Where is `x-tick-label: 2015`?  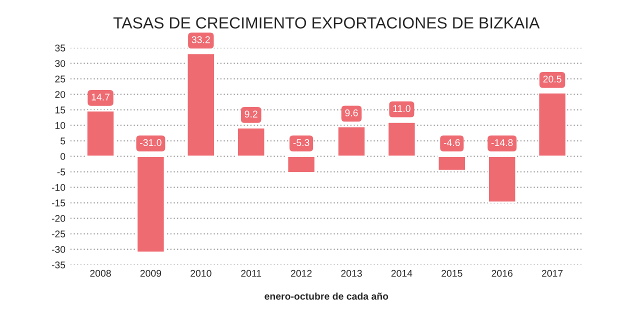 x-tick-label: 2015 is located at coordinates (452, 273).